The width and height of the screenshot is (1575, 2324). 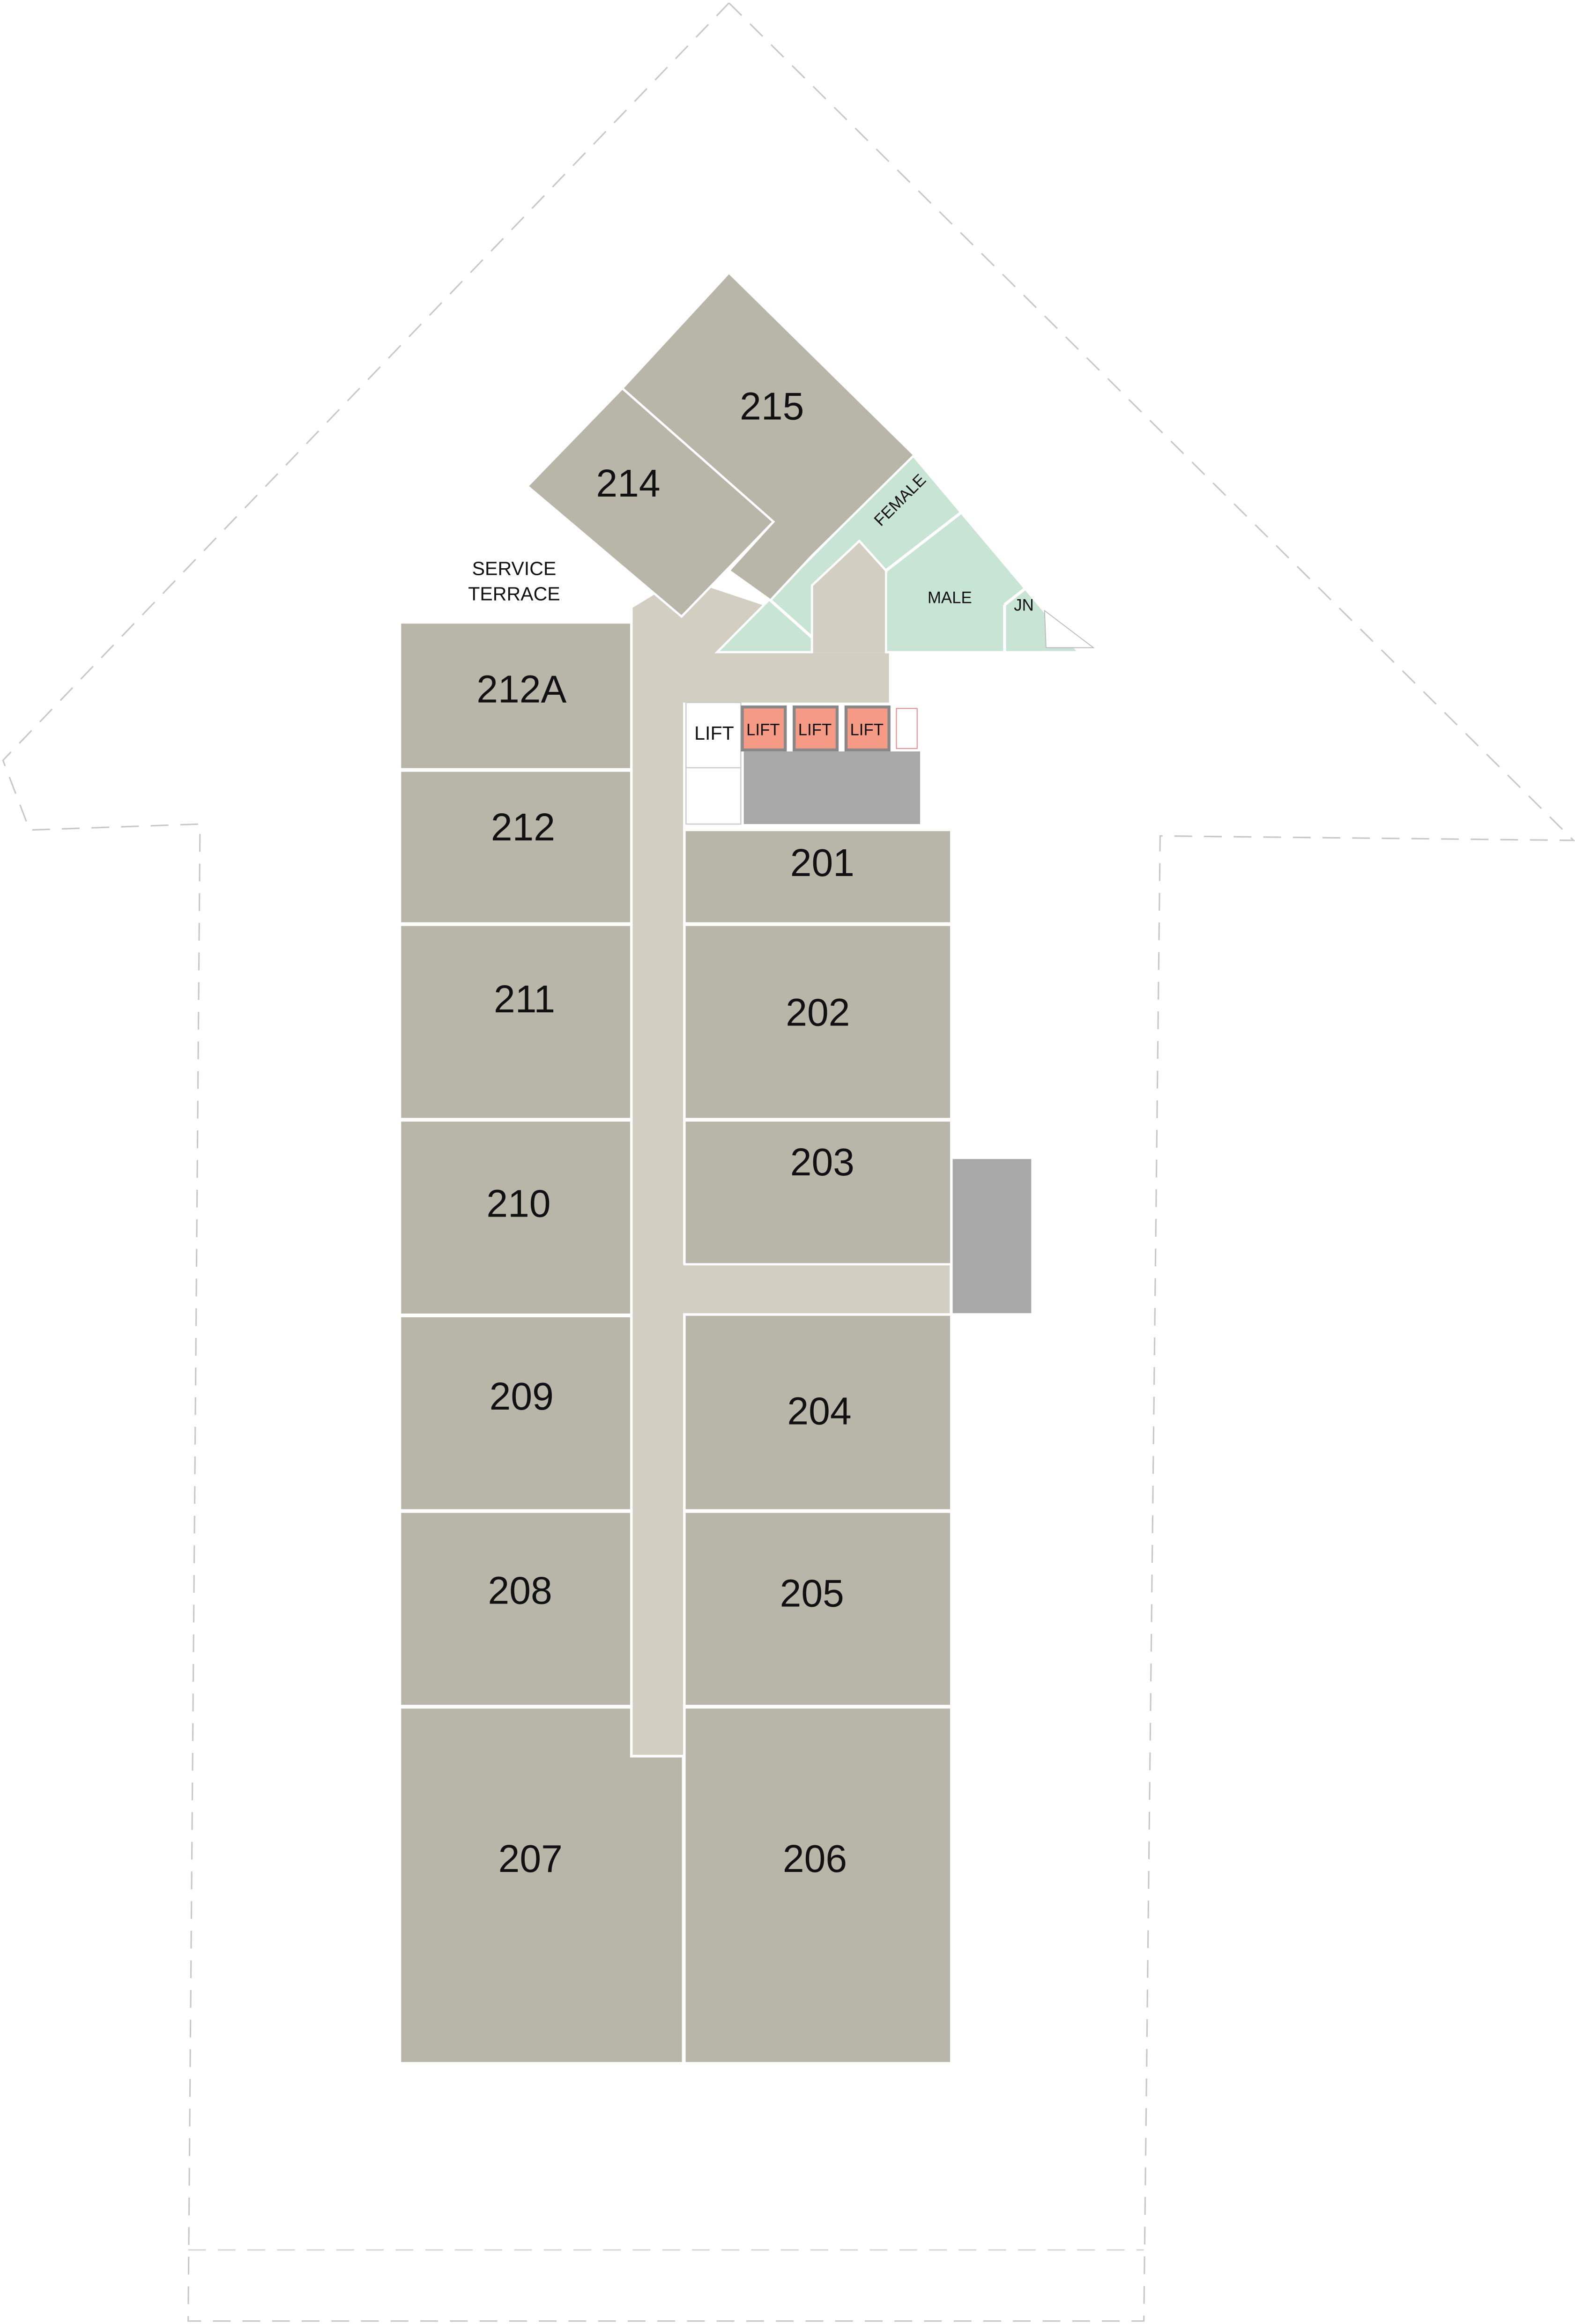 What do you see at coordinates (530, 1859) in the screenshot?
I see `room-207-label: 207` at bounding box center [530, 1859].